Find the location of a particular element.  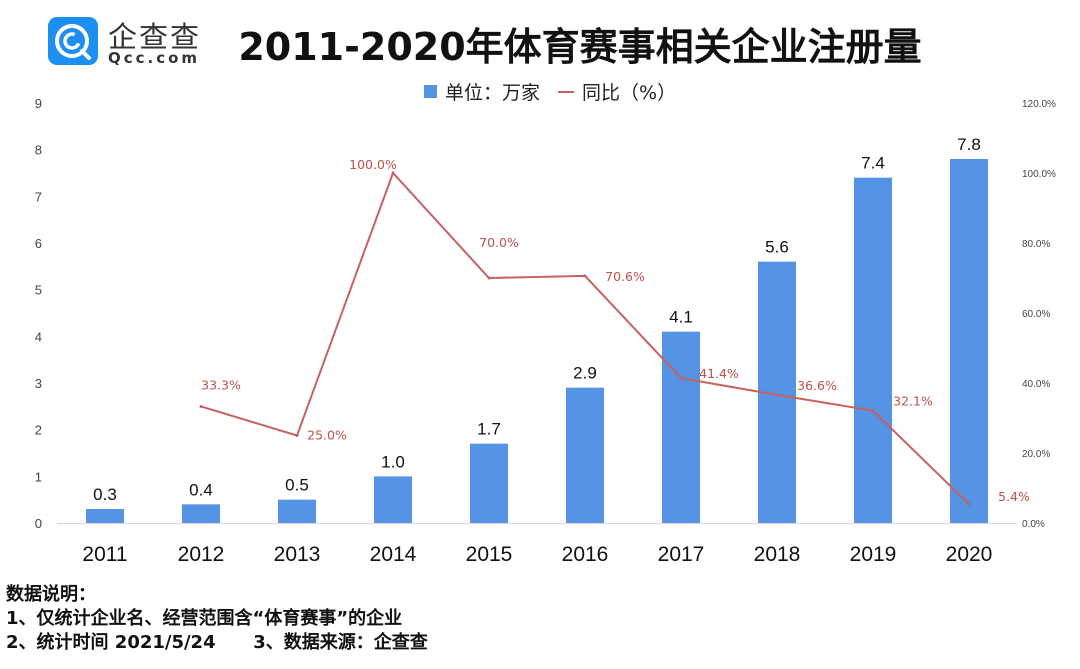

x-tick-label: 2014 is located at coordinates (393, 554).